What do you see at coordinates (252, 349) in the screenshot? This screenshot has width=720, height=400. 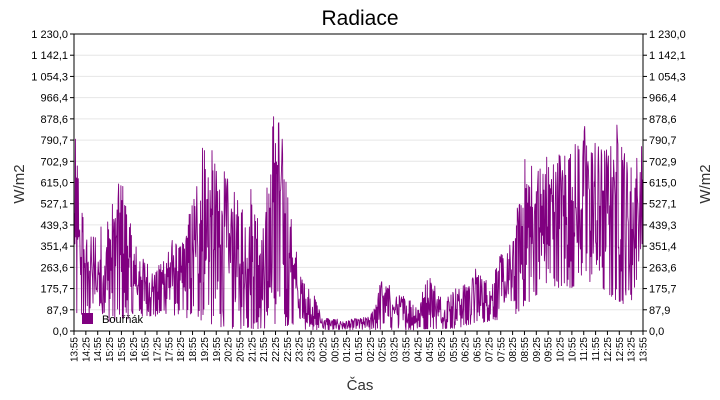 I see `x-tick-label: 21:25` at bounding box center [252, 349].